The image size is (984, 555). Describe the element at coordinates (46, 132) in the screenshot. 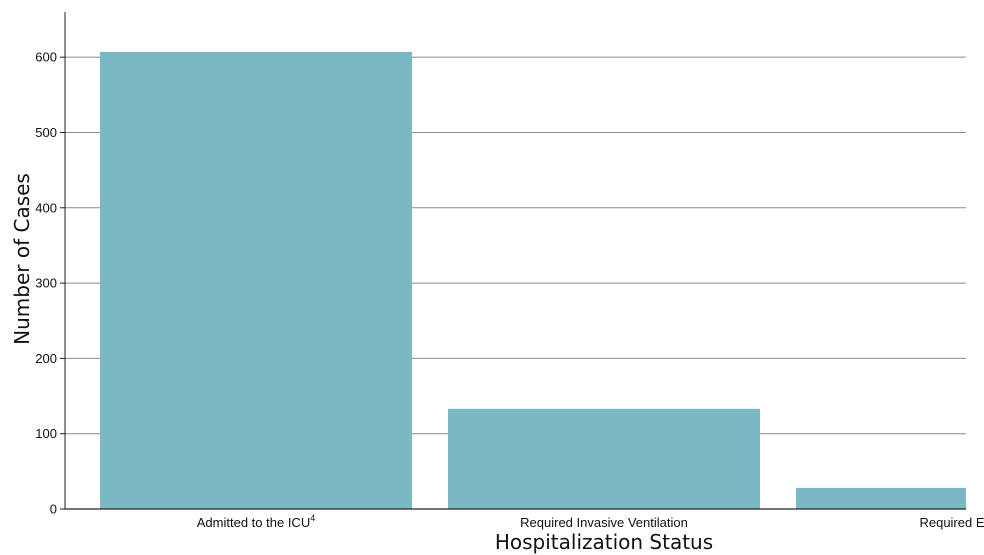

I see `y-tick-label: 500` at that location.